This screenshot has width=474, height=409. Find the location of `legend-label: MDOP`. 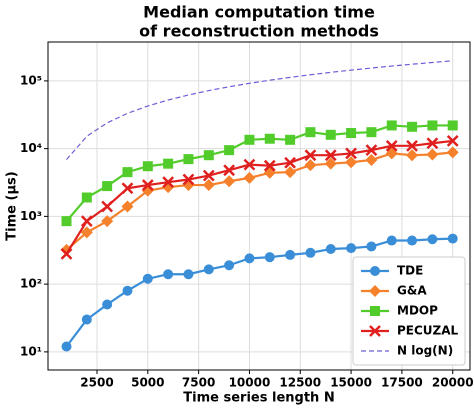

legend-label: MDOP is located at coordinates (417, 311).